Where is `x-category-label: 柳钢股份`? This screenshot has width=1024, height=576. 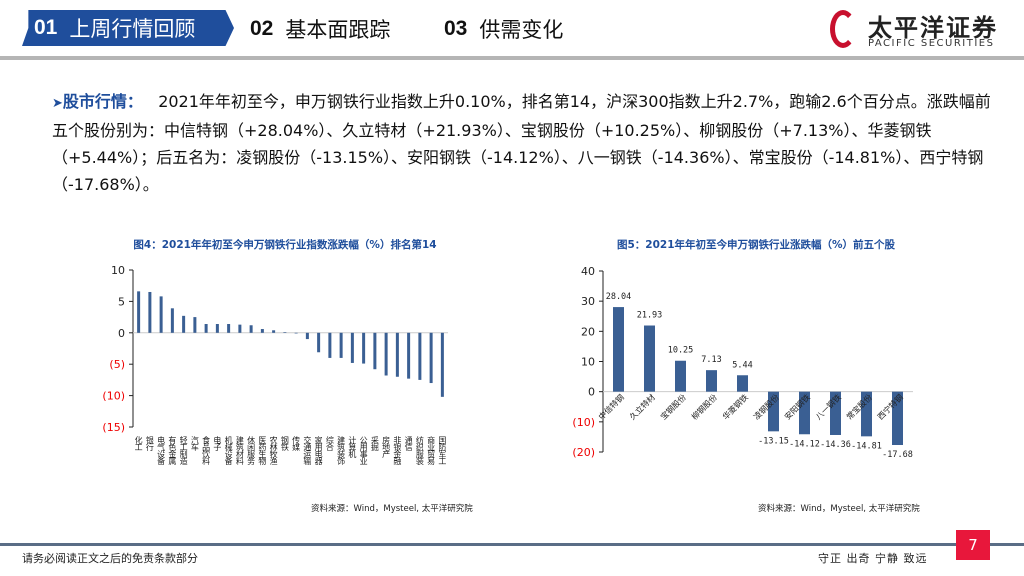
x-category-label: 柳钢股份 is located at coordinates (704, 407).